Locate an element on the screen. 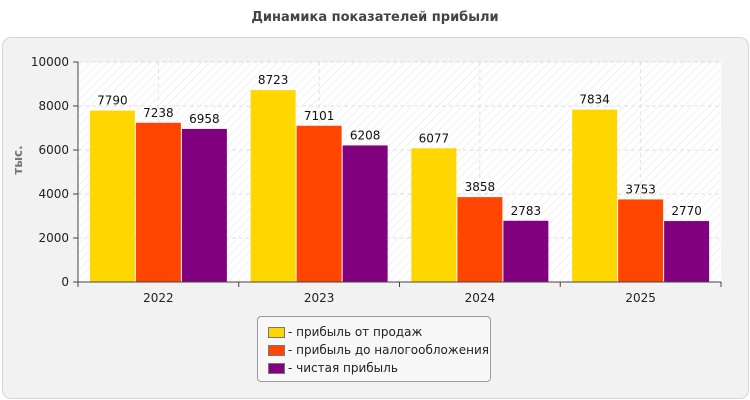 The image size is (750, 400). x-tick-label: 2023 is located at coordinates (319, 298).